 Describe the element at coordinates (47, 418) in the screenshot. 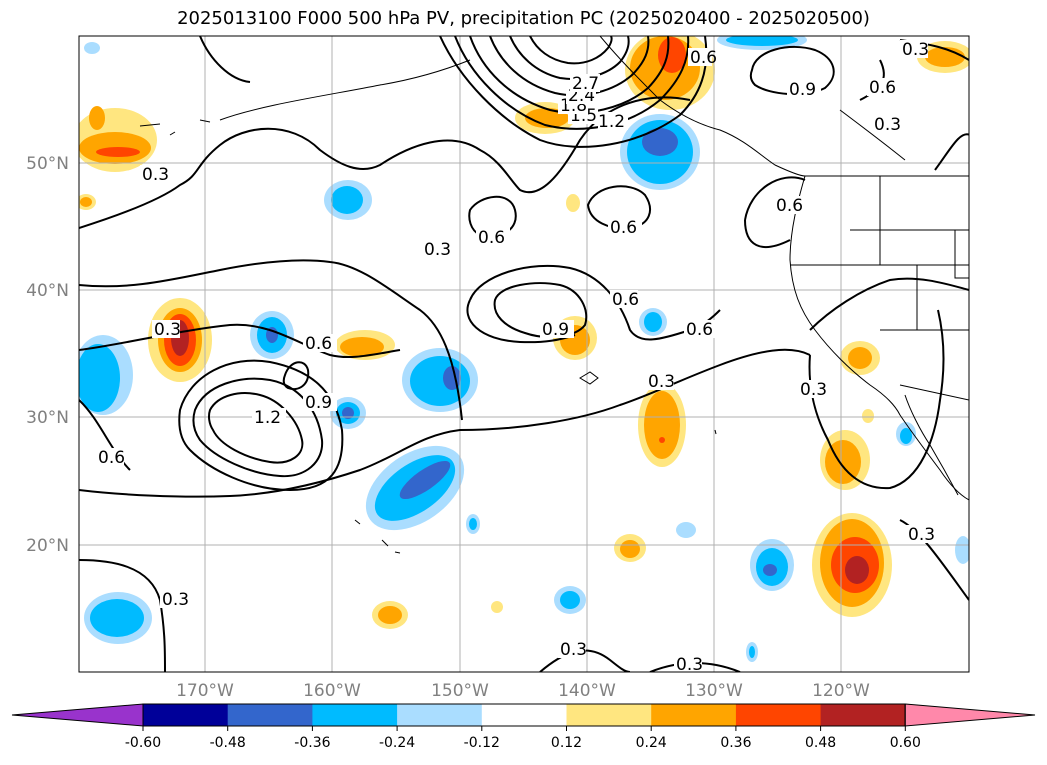

I see `lat-label-30n: 30°N` at that location.